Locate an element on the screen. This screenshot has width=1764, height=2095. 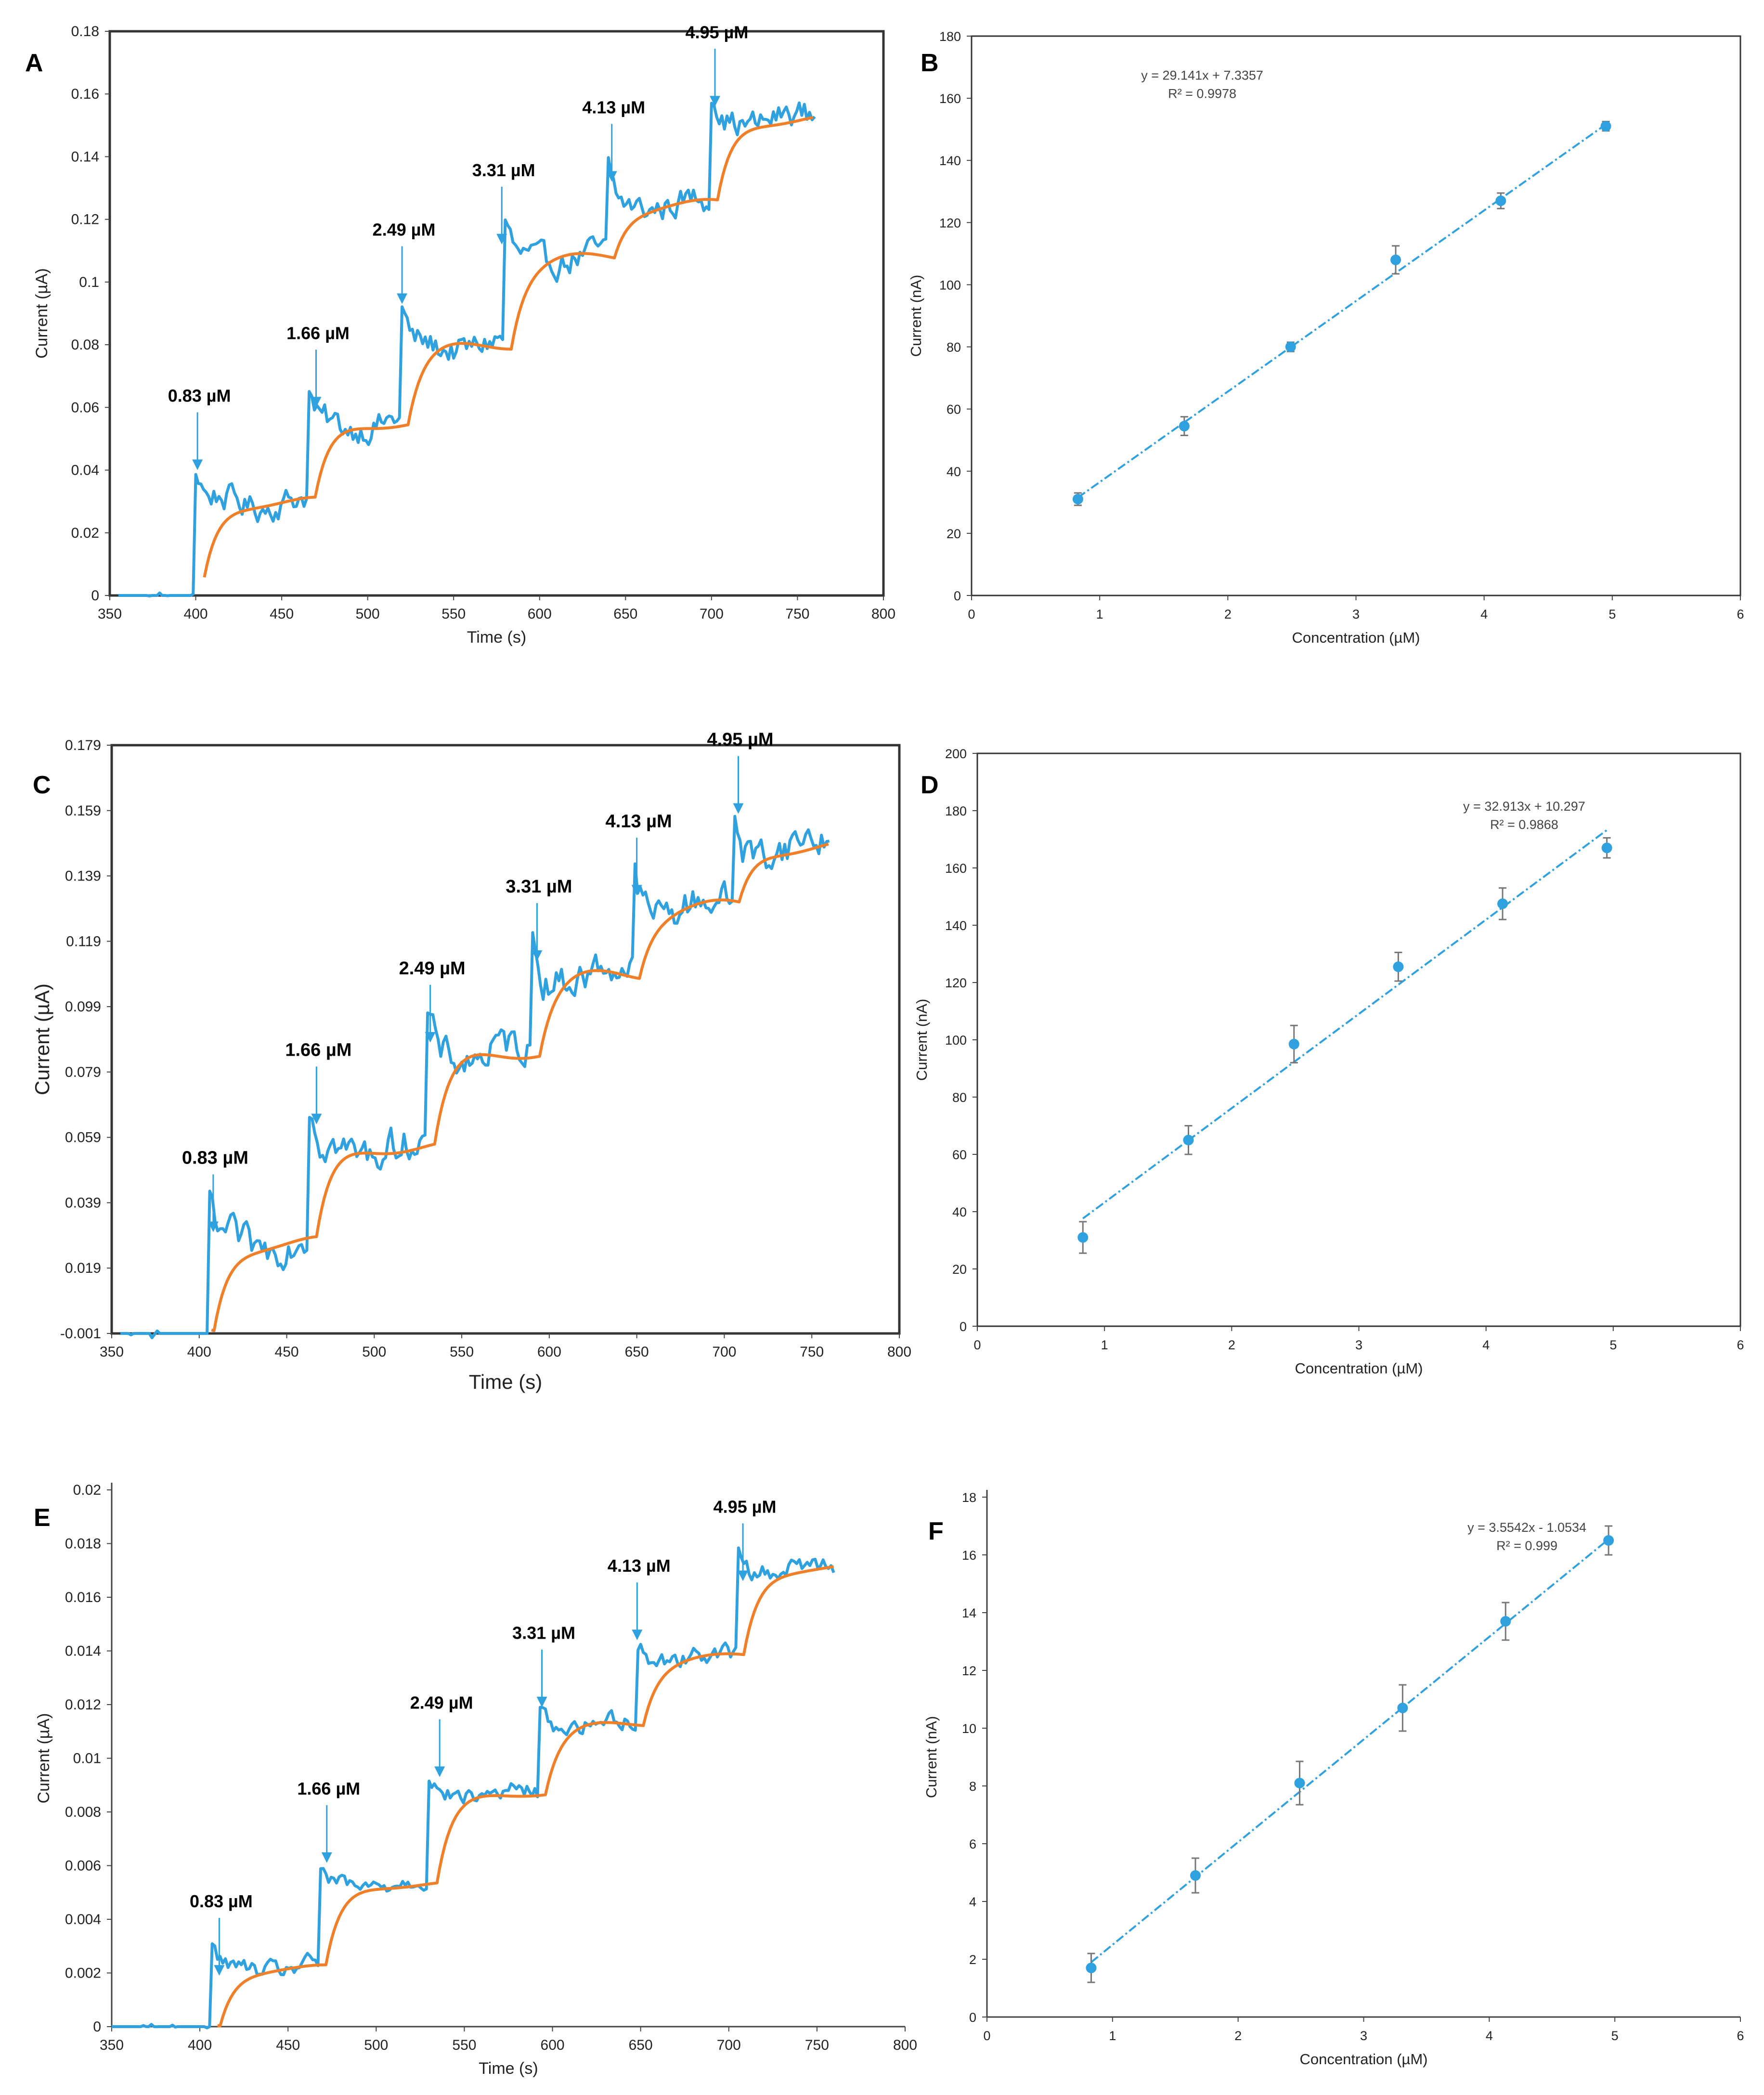
y-tick-label: 100 is located at coordinates (956, 1040).